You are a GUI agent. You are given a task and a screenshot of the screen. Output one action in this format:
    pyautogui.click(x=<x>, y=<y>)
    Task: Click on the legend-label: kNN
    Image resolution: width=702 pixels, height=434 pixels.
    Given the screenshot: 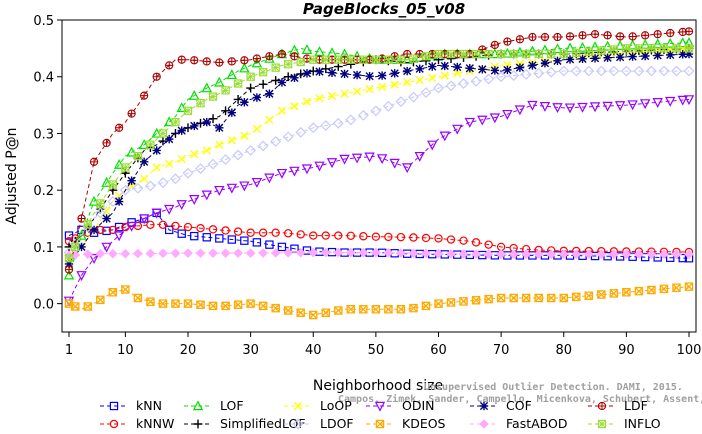 What is the action you would take?
    pyautogui.click(x=149, y=405)
    